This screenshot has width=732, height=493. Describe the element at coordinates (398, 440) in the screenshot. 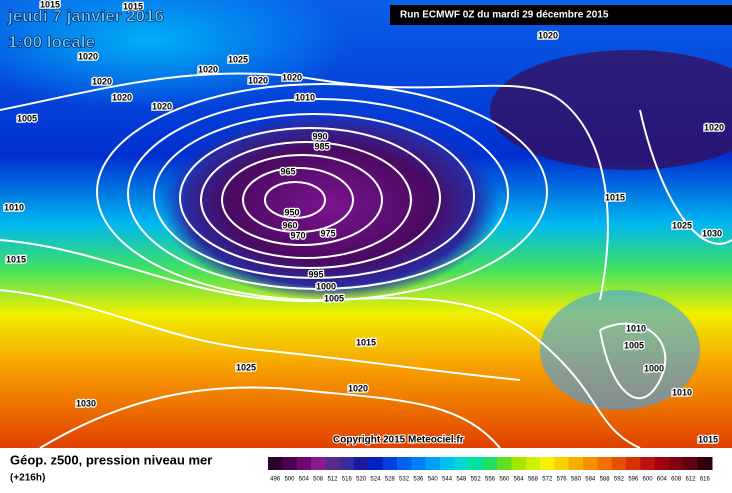

I see `copyright: Copyright 2015 Meteociel.fr` at that location.